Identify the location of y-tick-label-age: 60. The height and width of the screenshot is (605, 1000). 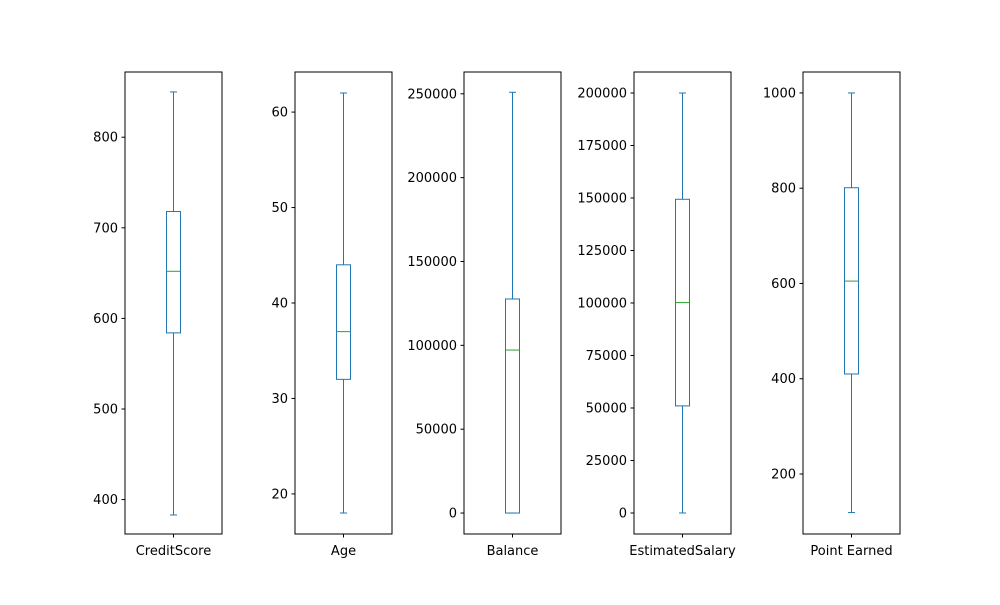
(279, 113).